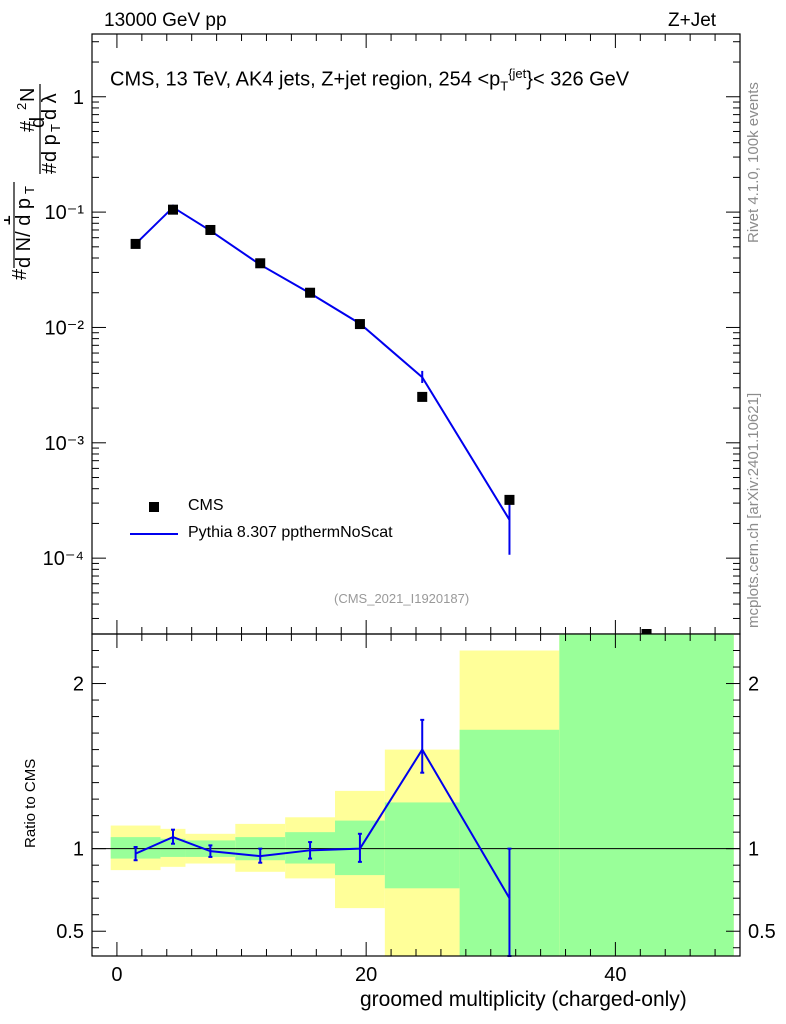 The width and height of the screenshot is (786, 1024). Describe the element at coordinates (366, 975) in the screenshot. I see `x-tick-label: 20` at that location.